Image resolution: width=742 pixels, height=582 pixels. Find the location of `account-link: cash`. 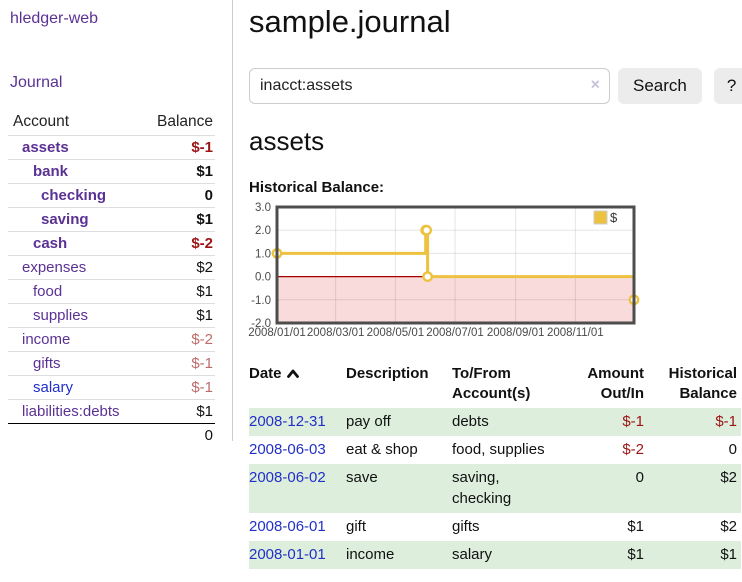

account-link: cash is located at coordinates (50, 243).